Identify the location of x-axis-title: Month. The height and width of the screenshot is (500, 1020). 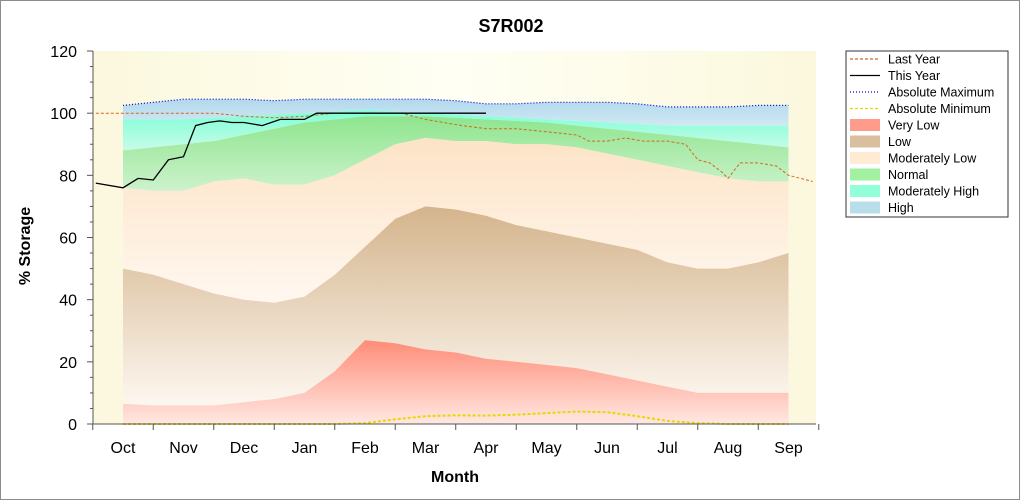
(455, 477).